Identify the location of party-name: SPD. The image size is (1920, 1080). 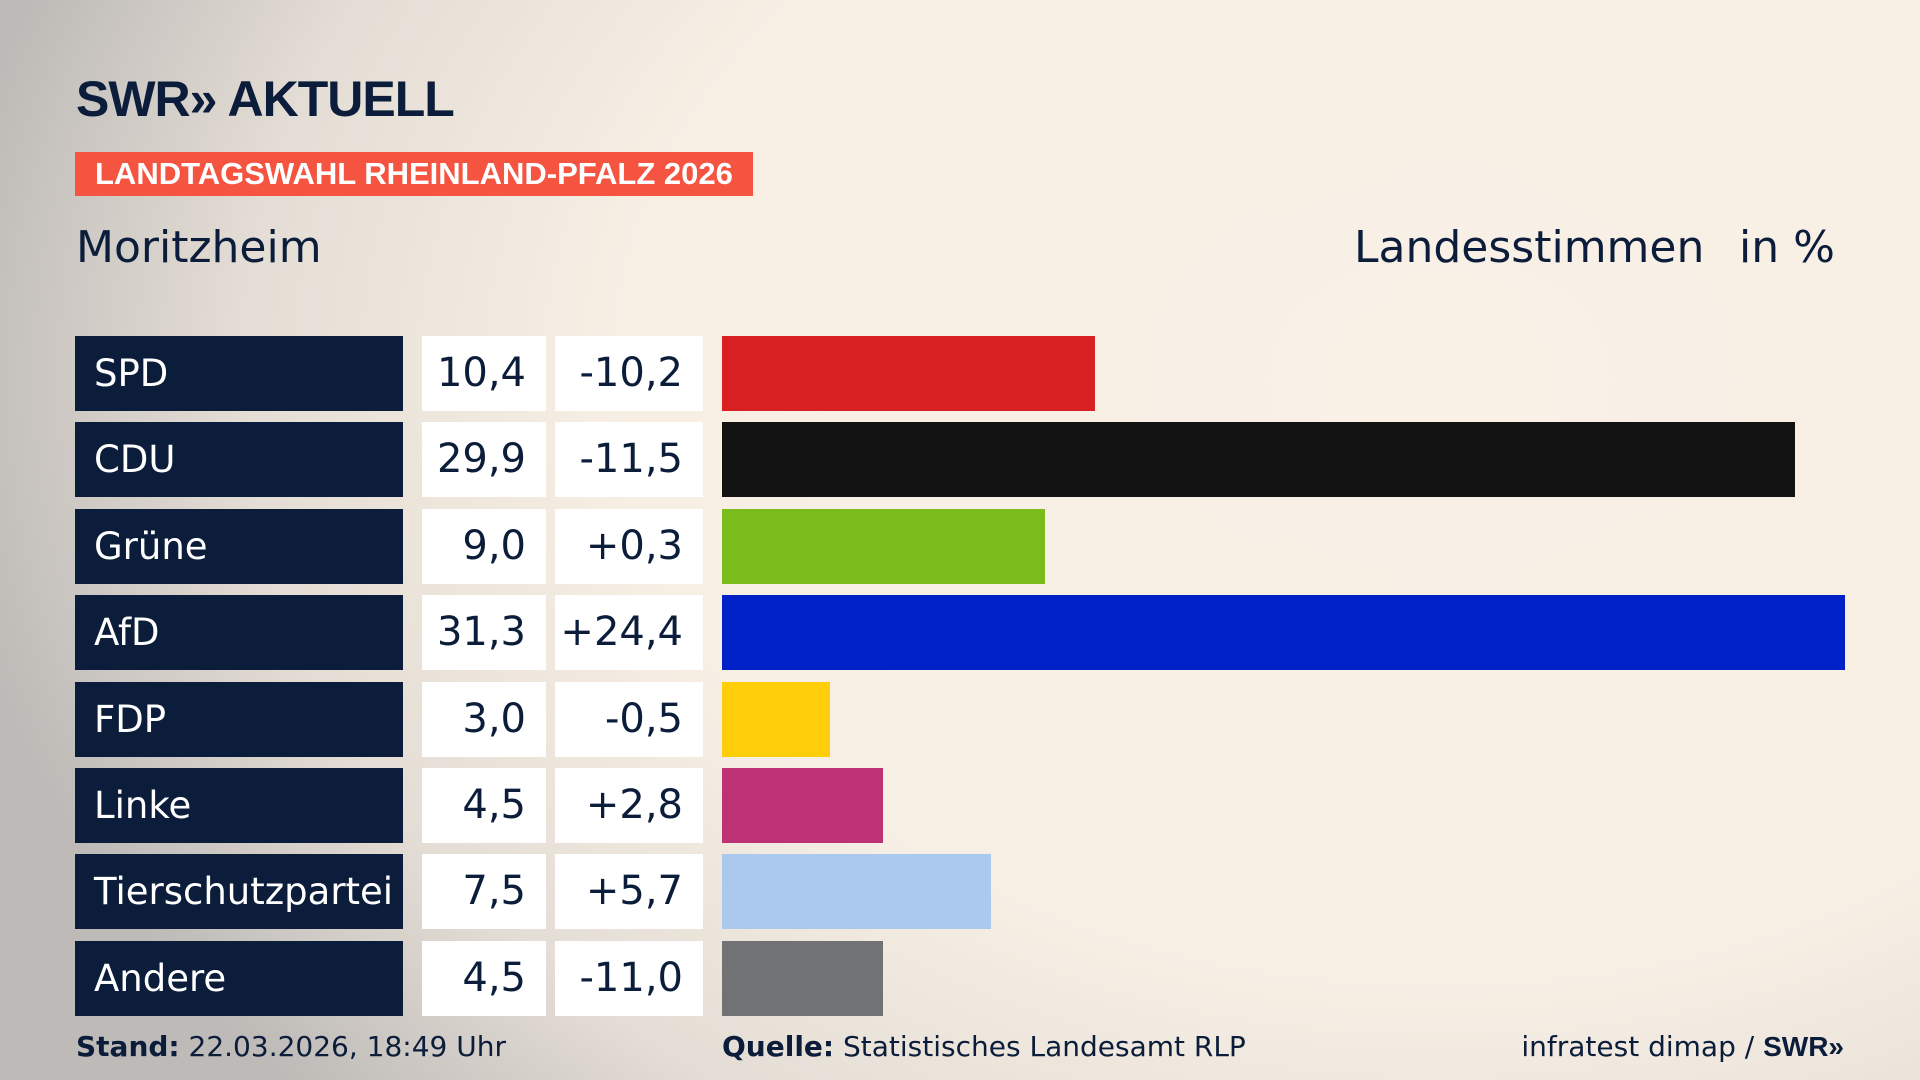
(239, 373).